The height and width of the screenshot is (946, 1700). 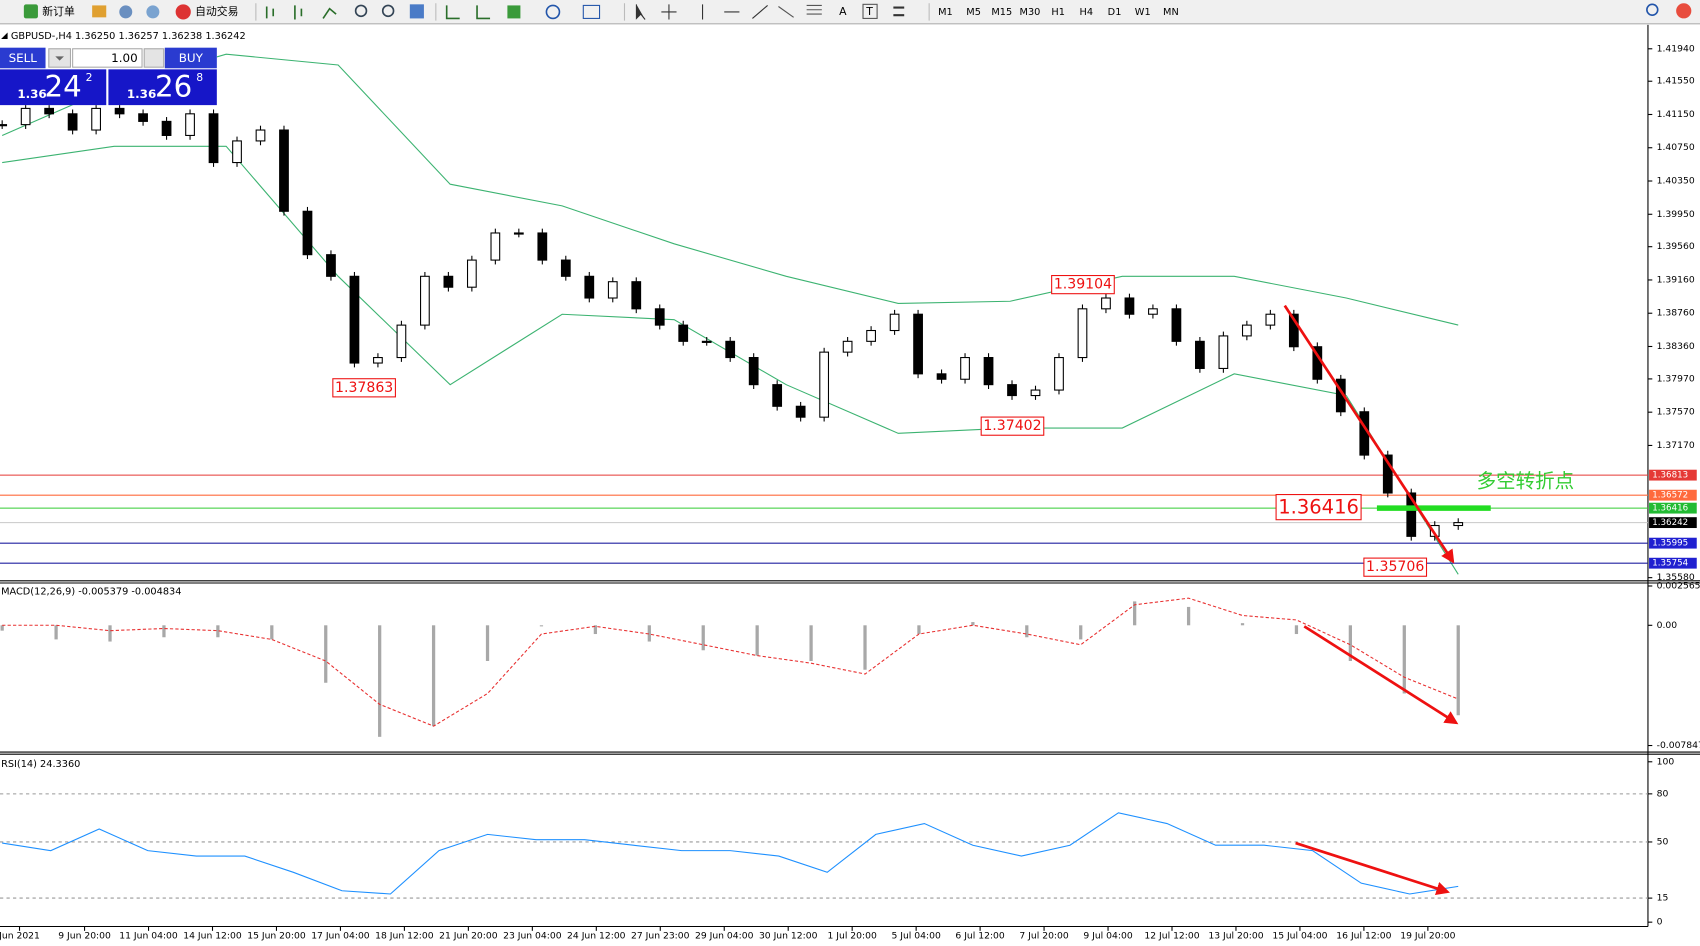 I want to click on auto-trading: 自动交易, so click(x=216, y=11).